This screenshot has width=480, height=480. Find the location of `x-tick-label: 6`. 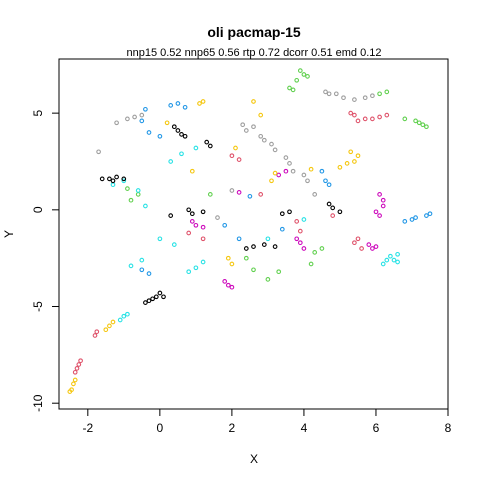

x-tick-label: 6 is located at coordinates (376, 428).